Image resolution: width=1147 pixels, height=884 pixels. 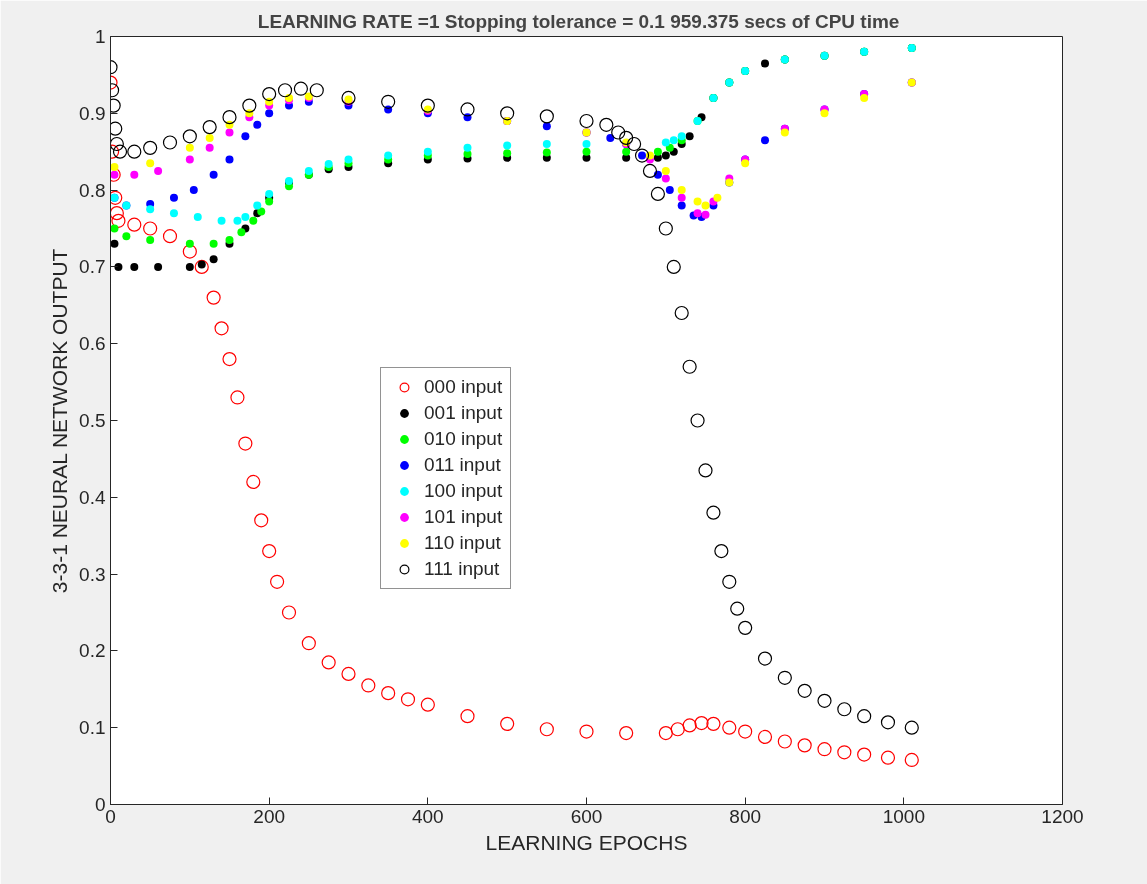 What do you see at coordinates (100, 36) in the screenshot?
I see `y-tick-label: 1` at bounding box center [100, 36].